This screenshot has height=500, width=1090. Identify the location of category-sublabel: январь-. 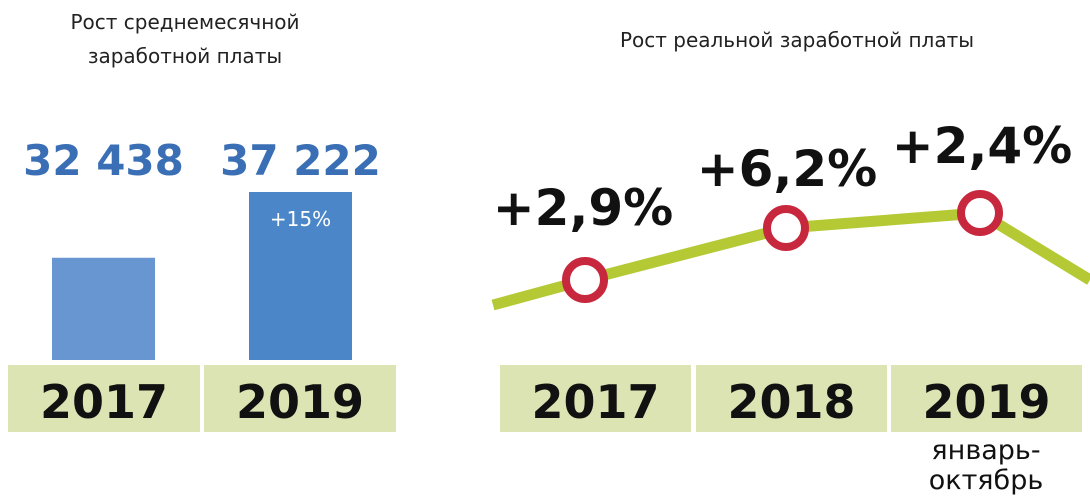
(985, 450).